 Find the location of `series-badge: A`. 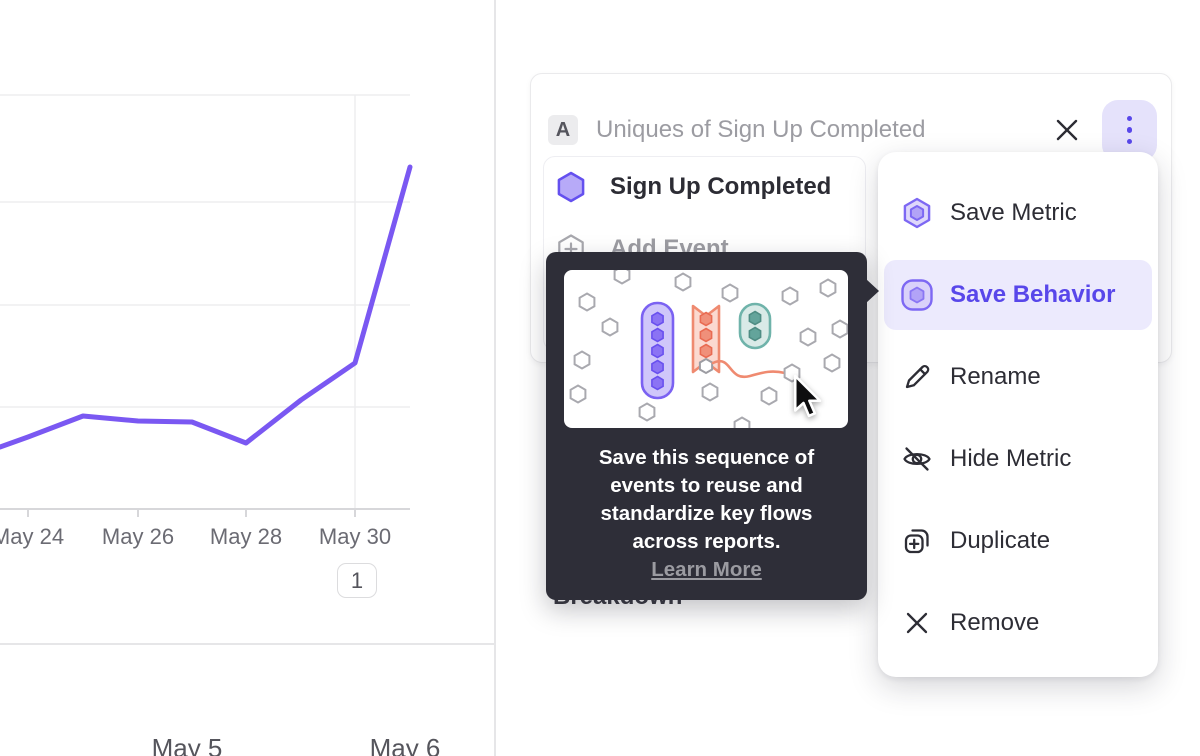

series-badge: A is located at coordinates (563, 130).